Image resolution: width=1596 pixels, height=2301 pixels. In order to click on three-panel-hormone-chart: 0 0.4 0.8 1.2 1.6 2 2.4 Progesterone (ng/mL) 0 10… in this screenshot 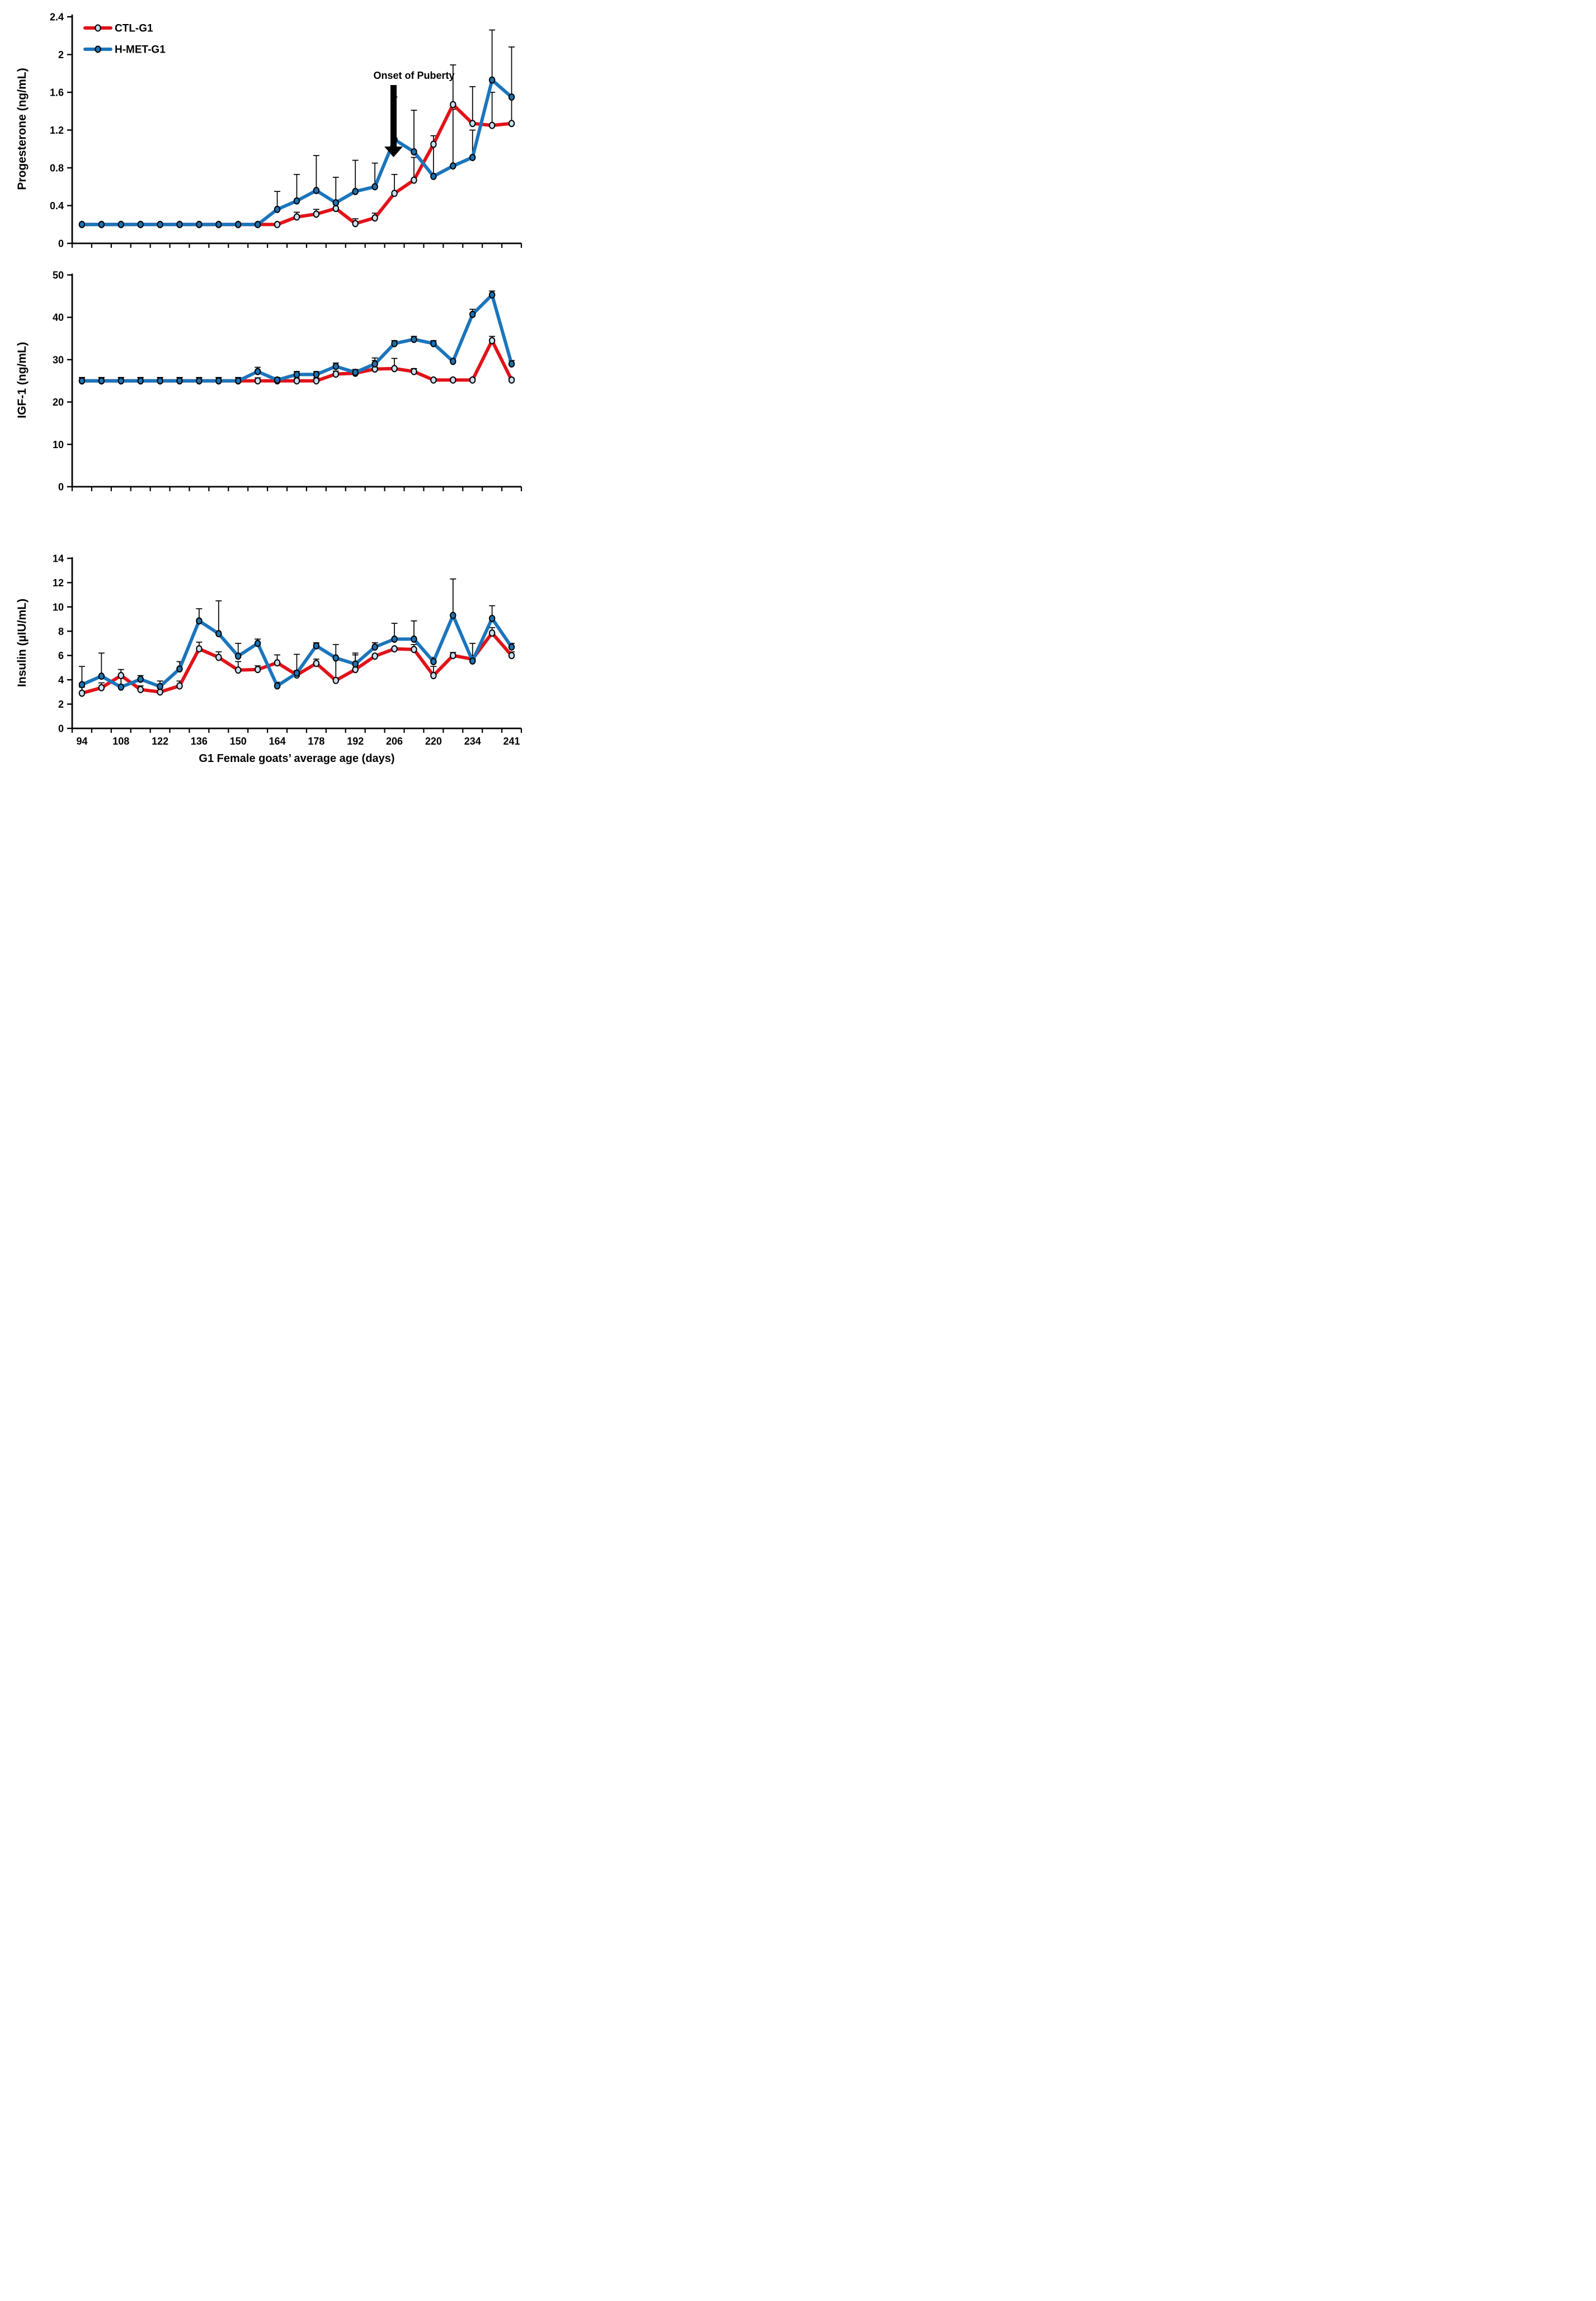, I will do `click(266, 383)`.